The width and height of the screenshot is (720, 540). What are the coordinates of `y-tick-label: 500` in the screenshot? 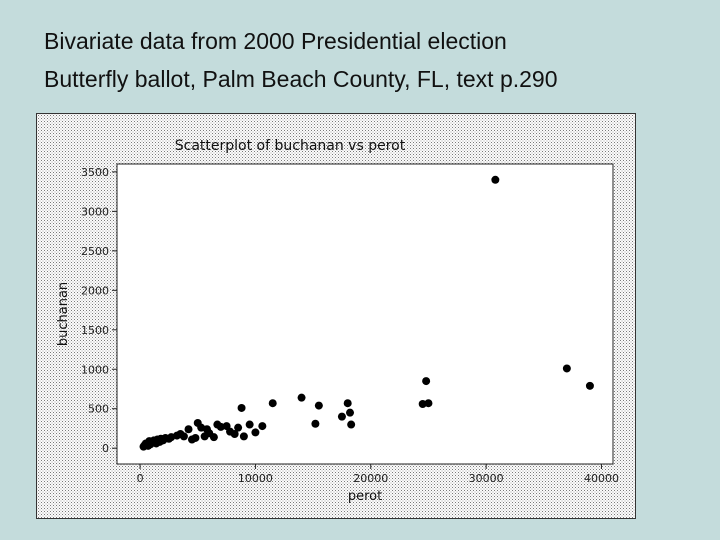 It's located at (98, 409).